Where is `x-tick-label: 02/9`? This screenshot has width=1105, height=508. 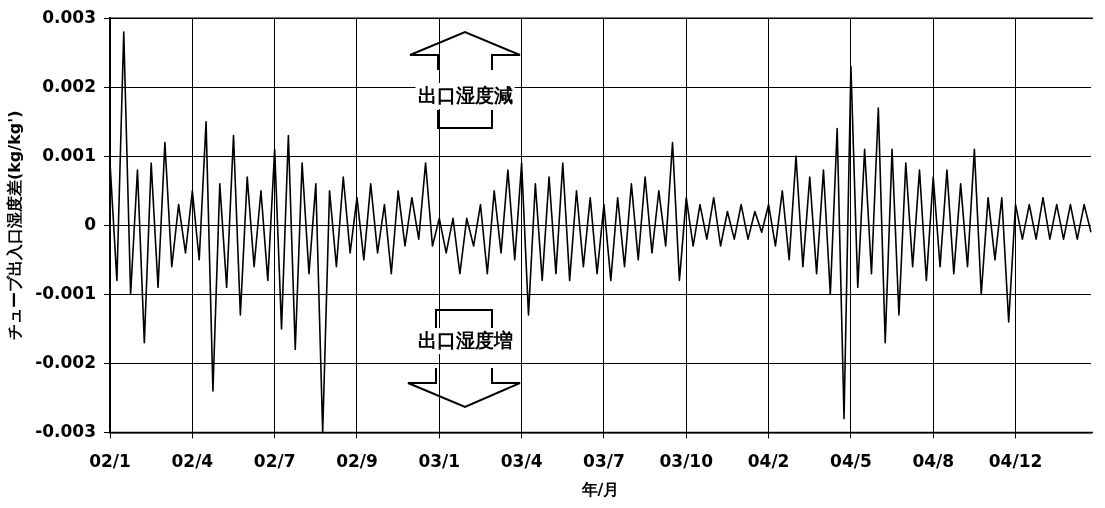 x-tick-label: 02/9 is located at coordinates (357, 461).